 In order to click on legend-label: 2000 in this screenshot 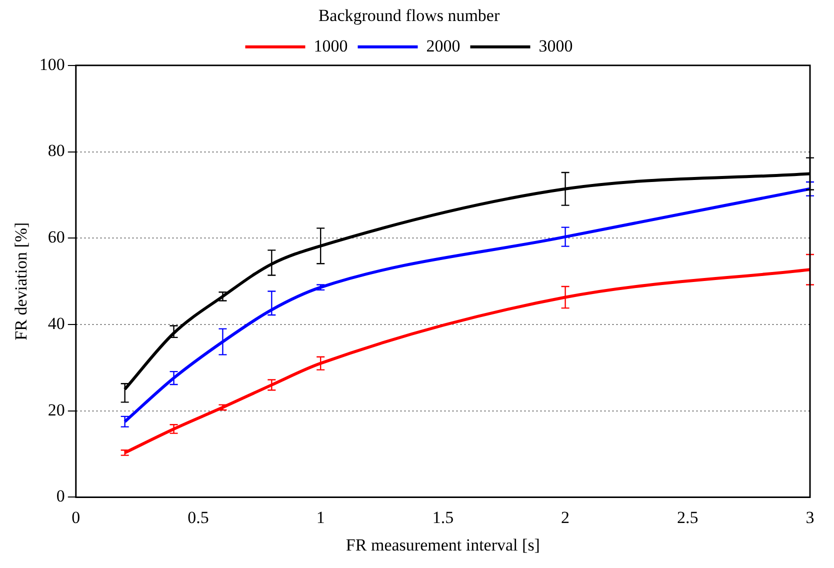, I will do `click(443, 46)`.